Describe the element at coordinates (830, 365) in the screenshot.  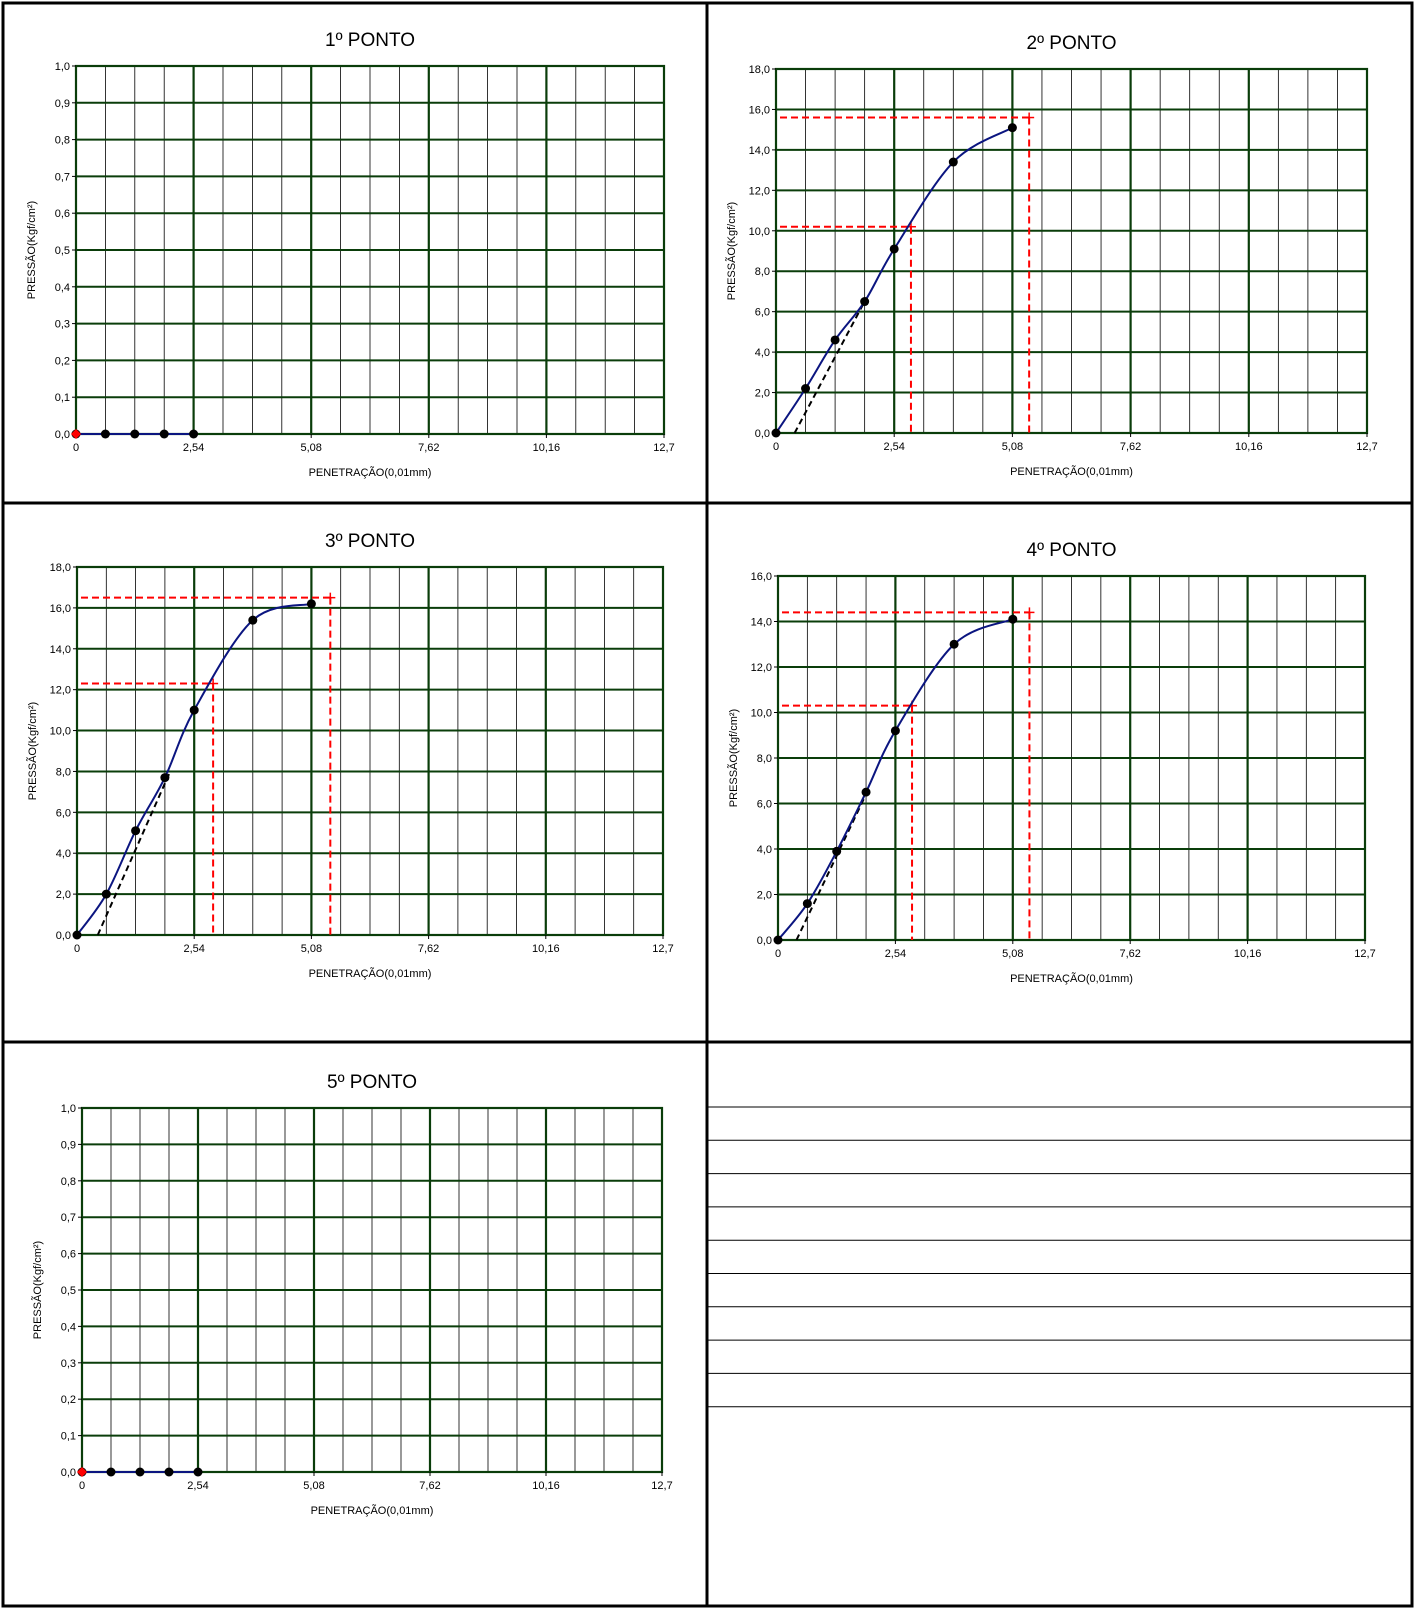
I see `tangent-line` at that location.